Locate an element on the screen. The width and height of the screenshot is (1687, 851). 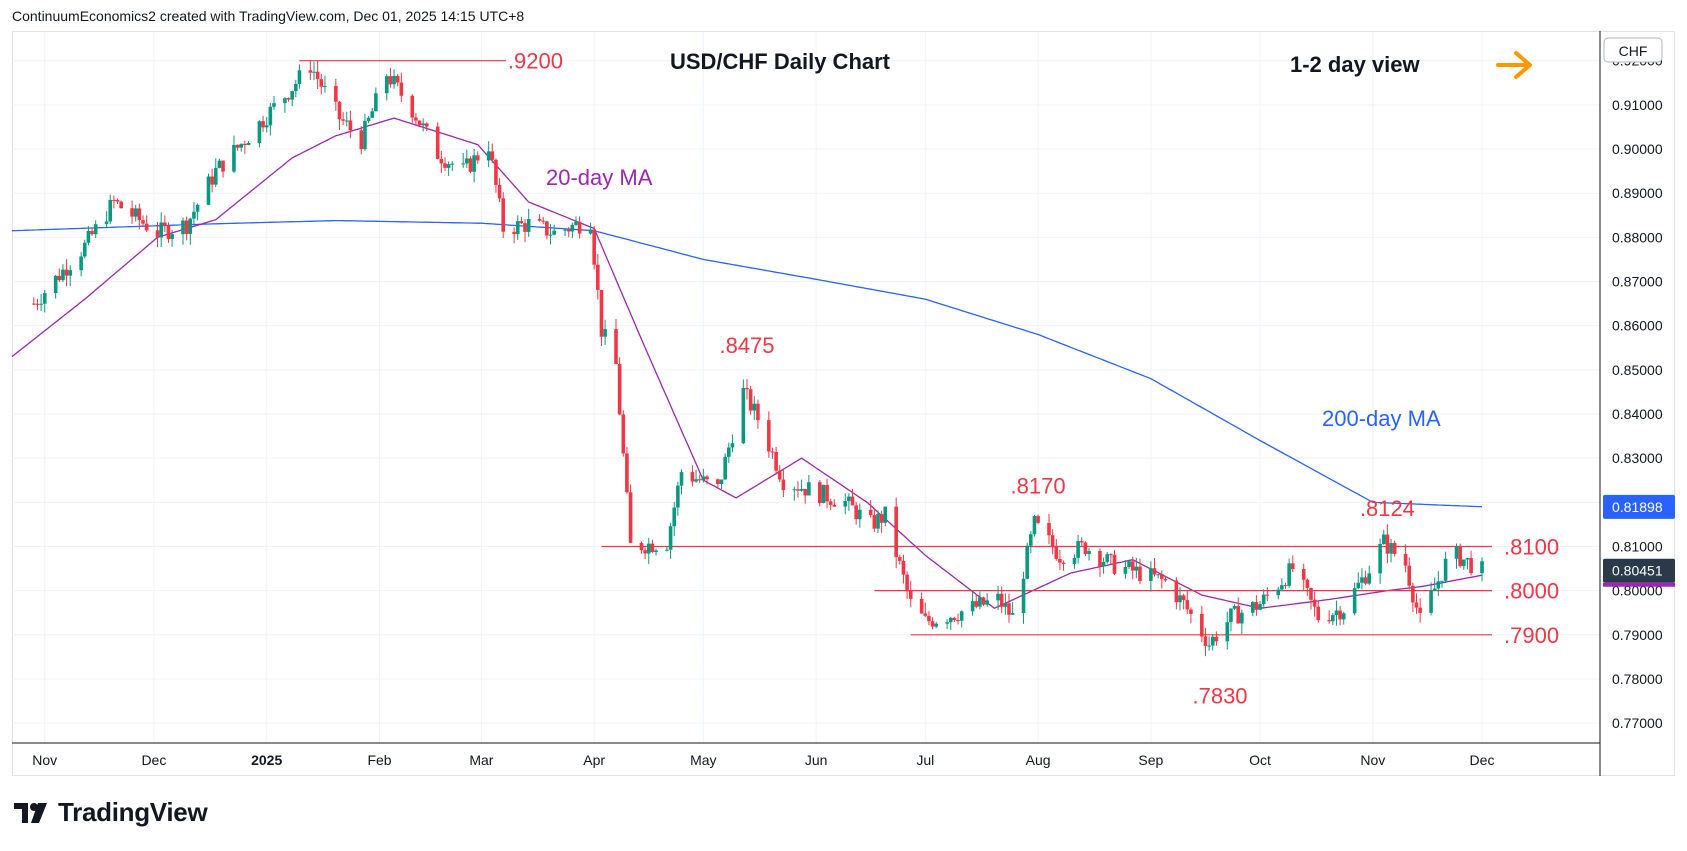
price-badge: 0.80451 is located at coordinates (1637, 571).